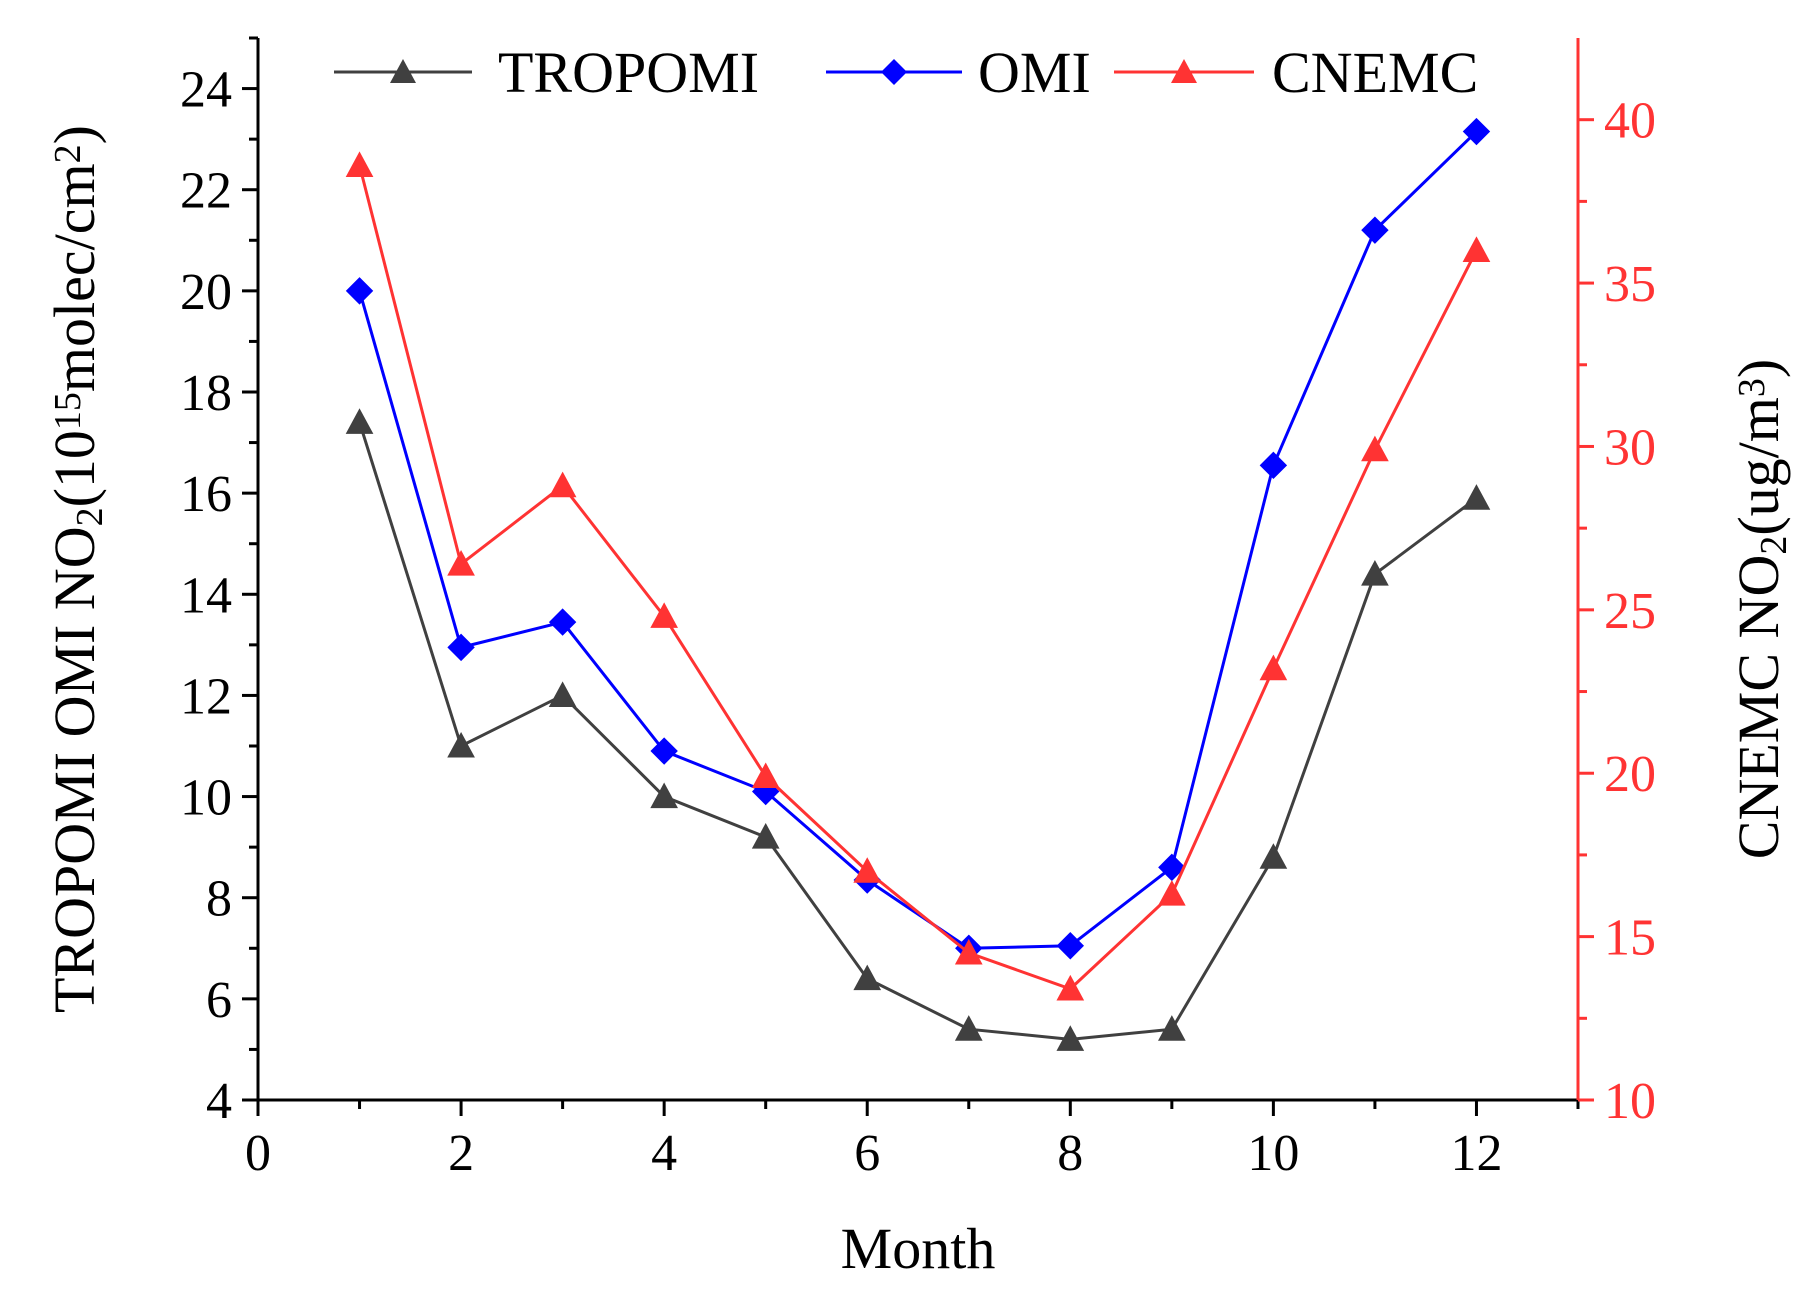 The height and width of the screenshot is (1302, 1801). Describe the element at coordinates (68, 411) in the screenshot. I see `axis-title-part: 15` at that location.